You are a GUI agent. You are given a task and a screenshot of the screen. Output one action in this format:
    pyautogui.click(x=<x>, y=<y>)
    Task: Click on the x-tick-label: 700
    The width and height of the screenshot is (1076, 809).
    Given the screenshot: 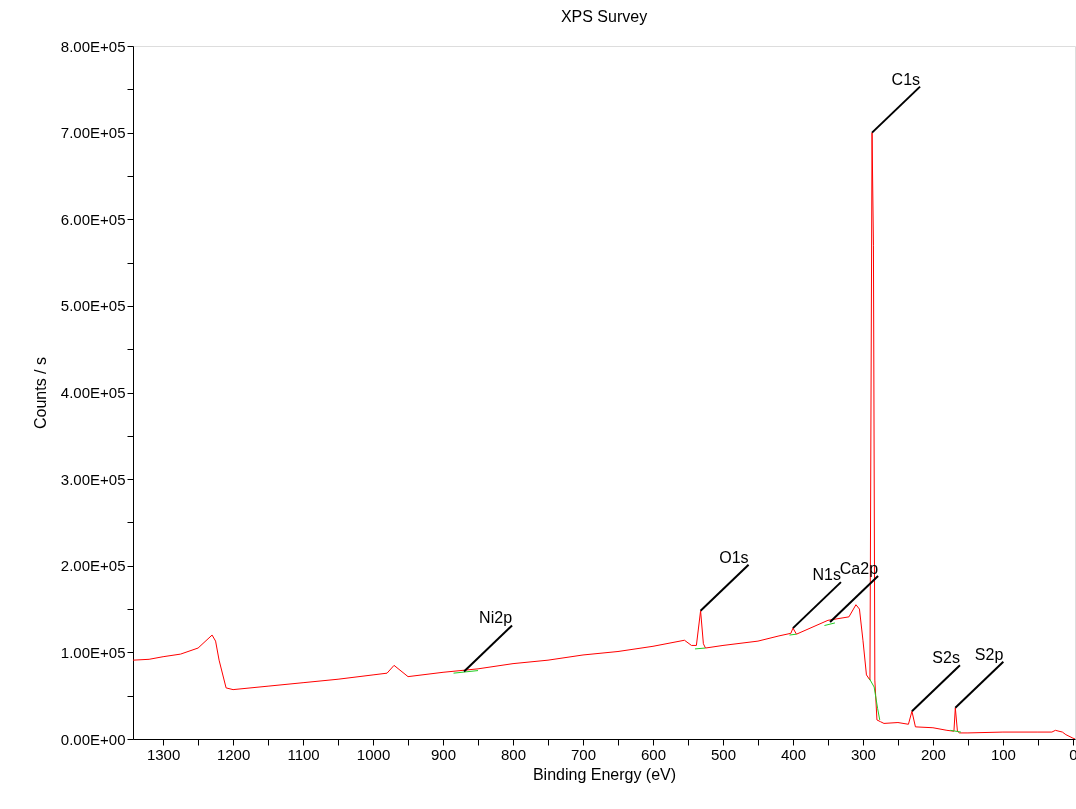 What is the action you would take?
    pyautogui.click(x=583, y=754)
    